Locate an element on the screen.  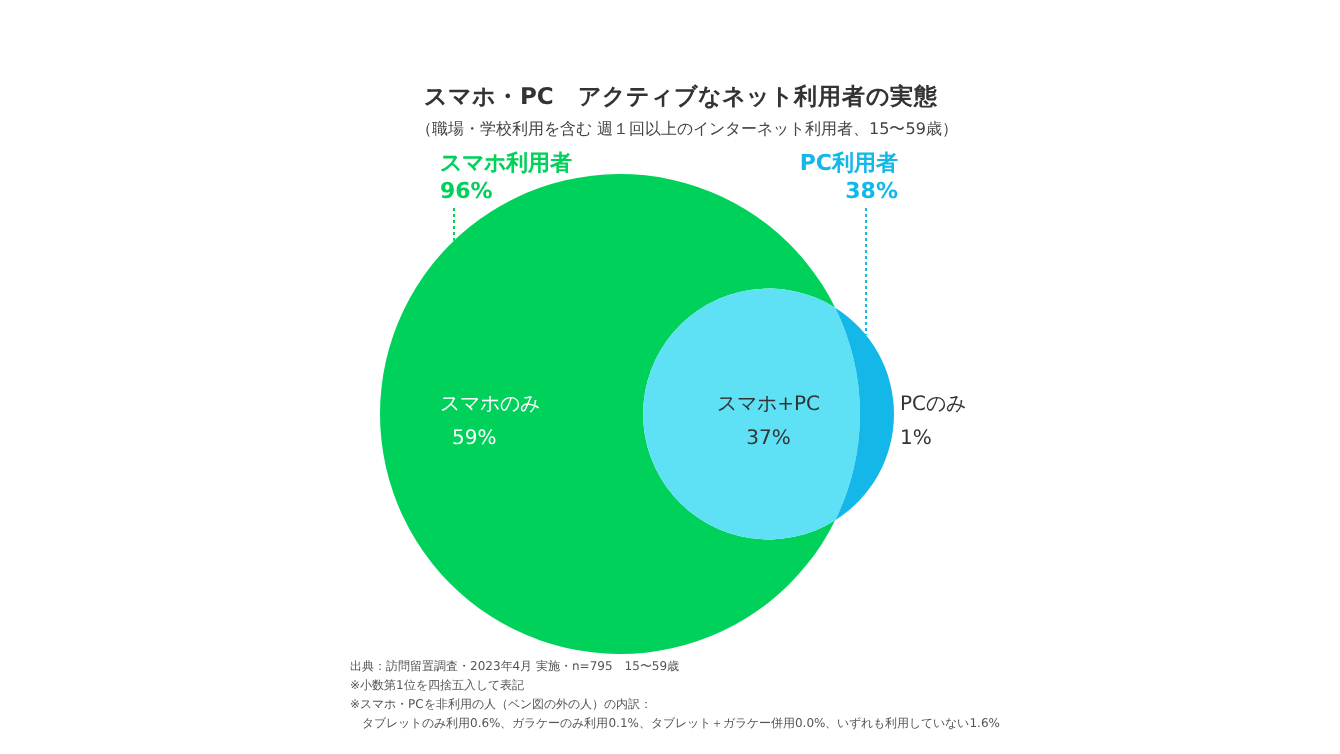
data-label: 96% is located at coordinates (466, 191).